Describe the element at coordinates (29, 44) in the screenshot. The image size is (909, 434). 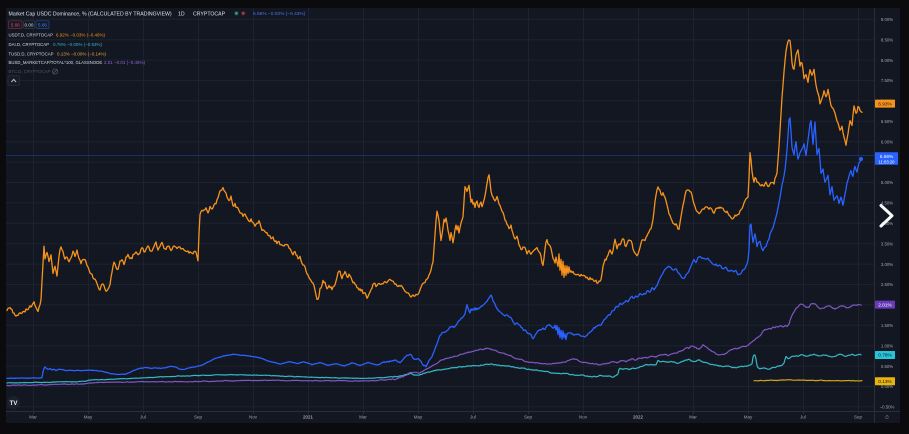
I see `svg-text: DAI.D, CRYPTOCAP` at that location.